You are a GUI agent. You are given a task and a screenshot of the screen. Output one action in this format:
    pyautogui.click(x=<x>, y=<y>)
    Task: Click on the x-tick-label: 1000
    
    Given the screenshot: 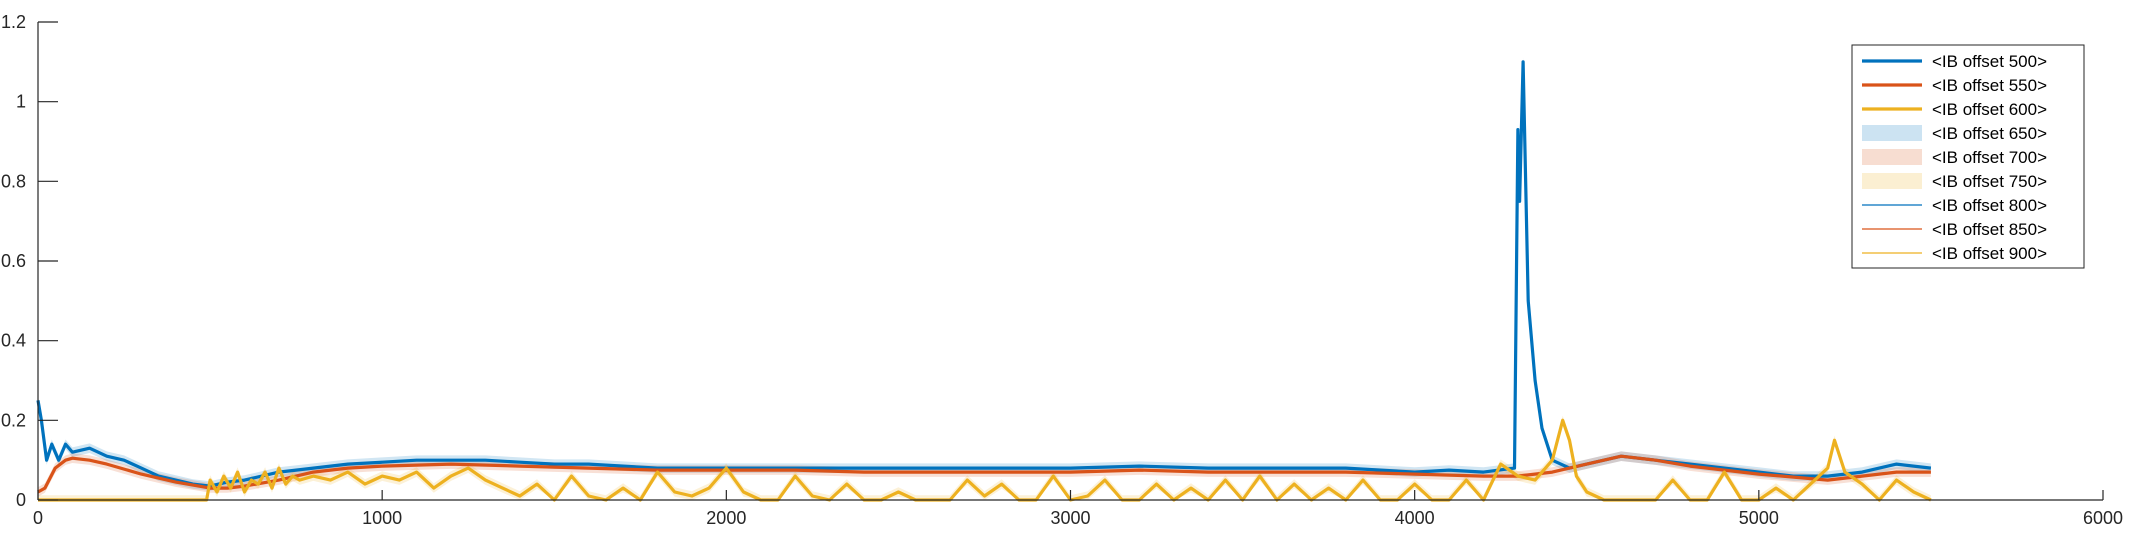 What is the action you would take?
    pyautogui.click(x=382, y=518)
    